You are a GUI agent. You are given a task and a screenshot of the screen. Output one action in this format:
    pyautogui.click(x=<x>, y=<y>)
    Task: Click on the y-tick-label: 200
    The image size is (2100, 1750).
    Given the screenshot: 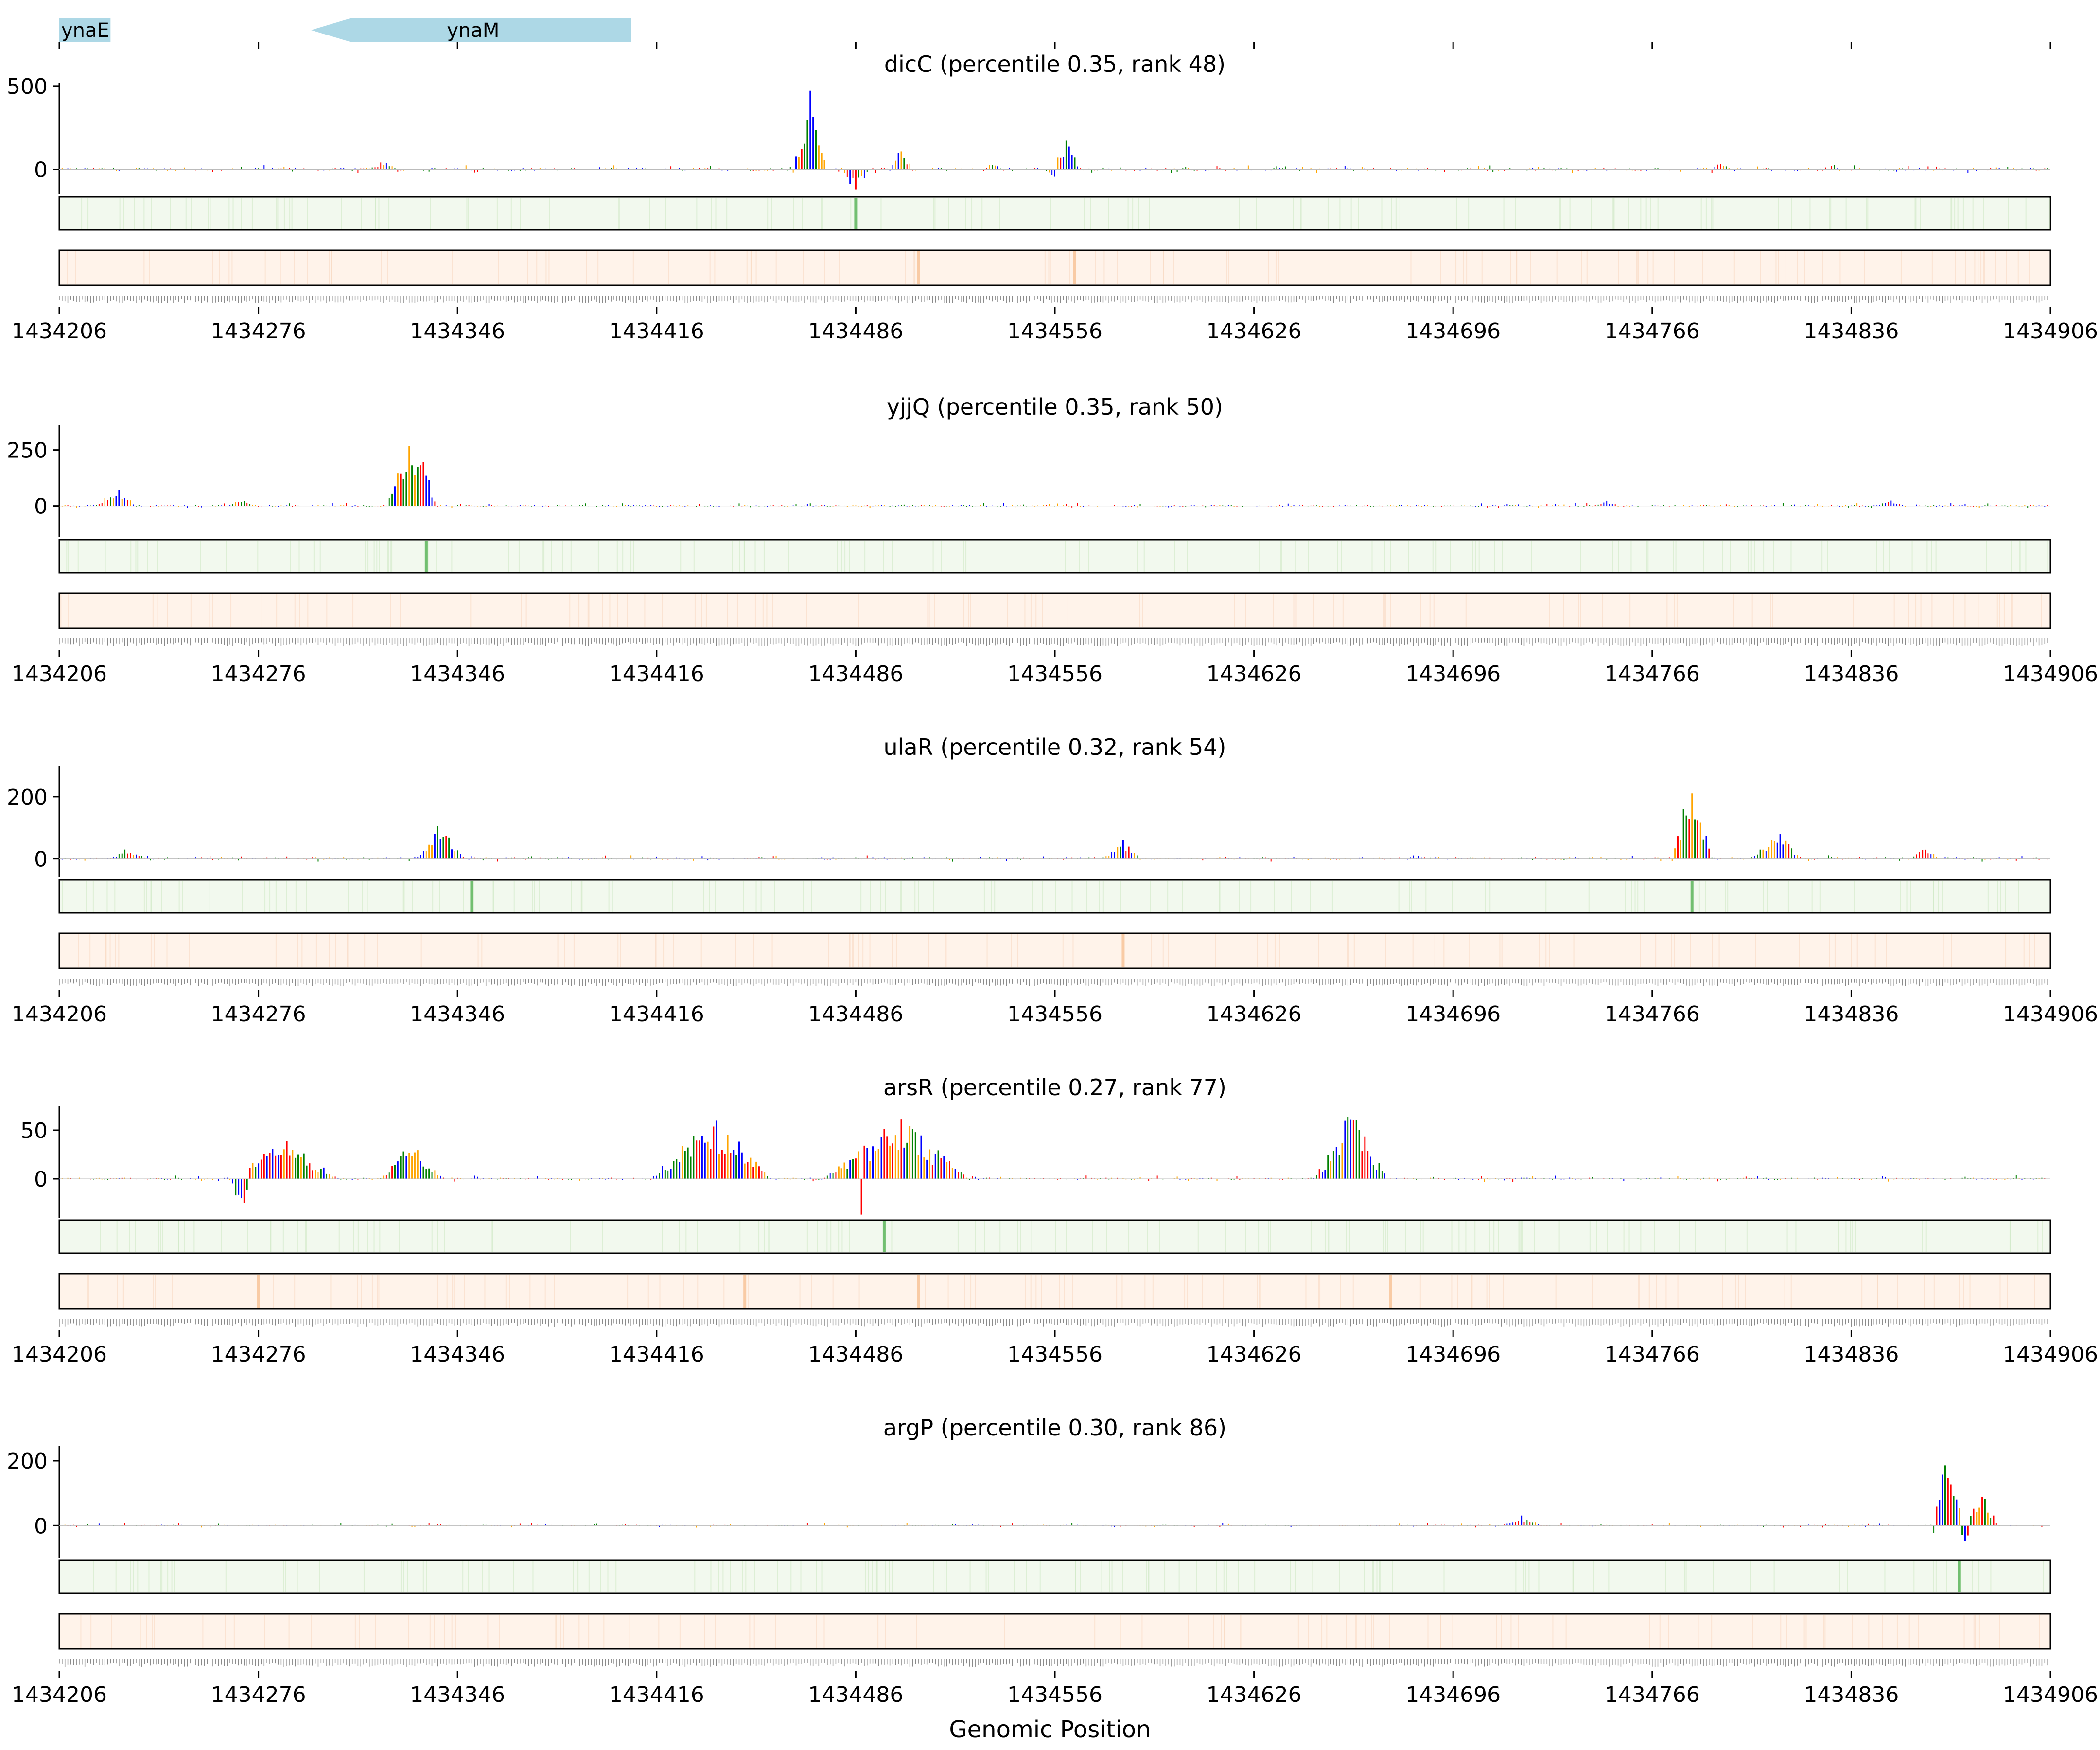 What is the action you would take?
    pyautogui.click(x=27, y=797)
    